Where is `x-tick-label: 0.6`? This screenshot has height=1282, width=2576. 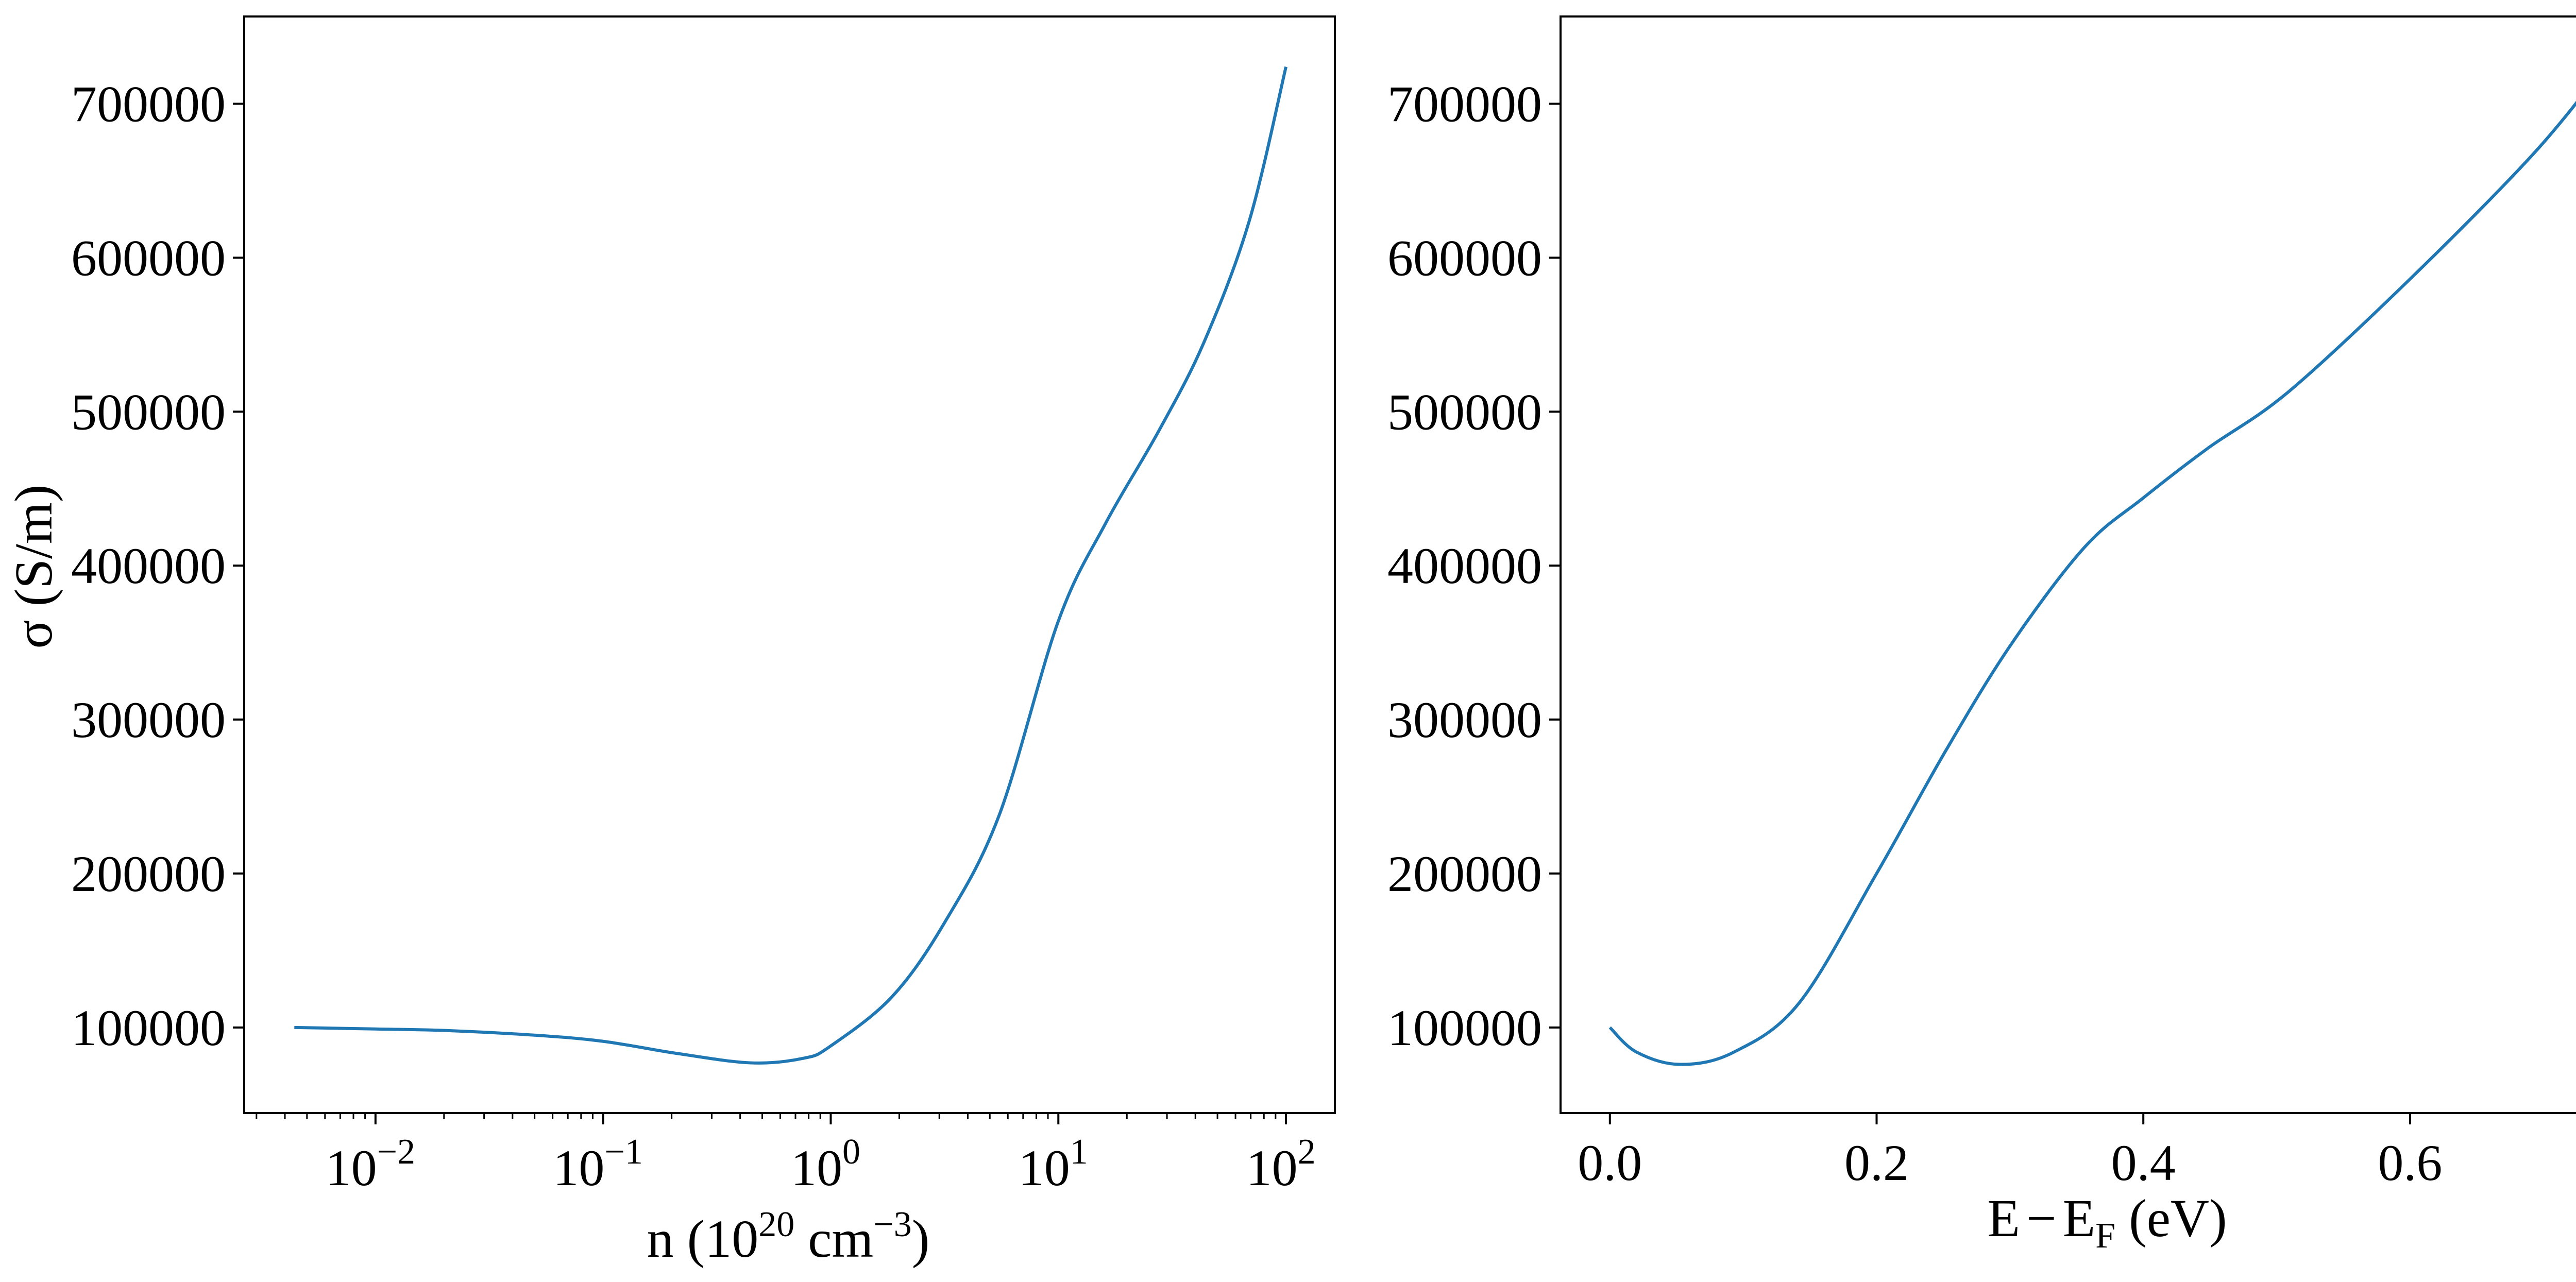
x-tick-label: 0.6 is located at coordinates (2410, 1163).